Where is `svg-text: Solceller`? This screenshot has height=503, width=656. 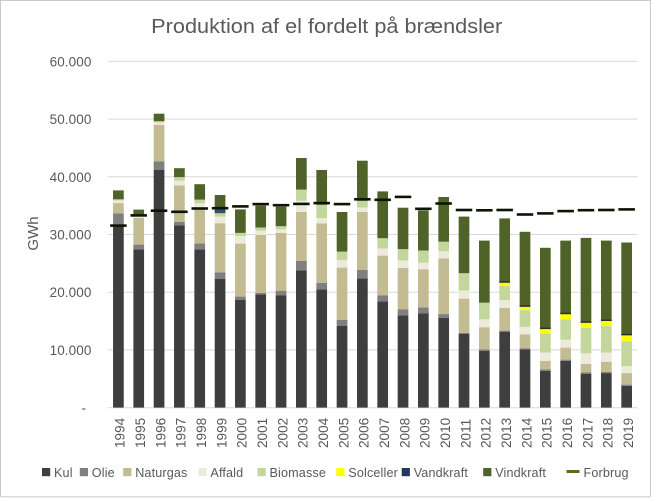
svg-text: Solceller is located at coordinates (373, 473).